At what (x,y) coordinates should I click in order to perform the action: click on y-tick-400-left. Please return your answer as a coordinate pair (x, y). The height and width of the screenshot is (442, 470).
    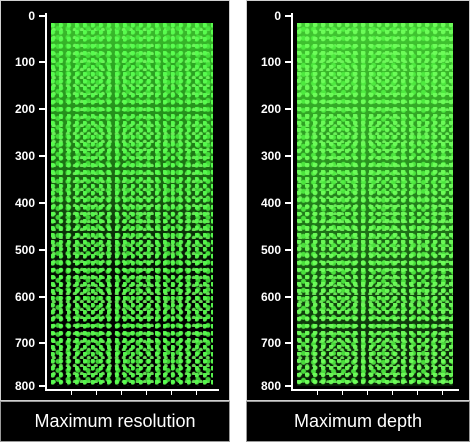
    Looking at the image, I should click on (43, 203).